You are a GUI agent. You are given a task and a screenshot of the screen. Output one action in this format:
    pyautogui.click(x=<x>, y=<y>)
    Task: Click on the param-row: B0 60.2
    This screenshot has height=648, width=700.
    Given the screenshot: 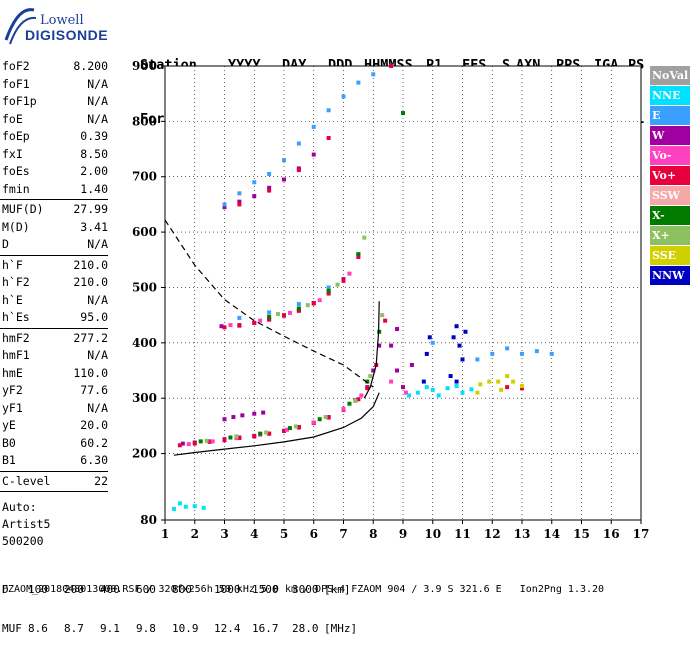 What is the action you would take?
    pyautogui.click(x=56, y=444)
    